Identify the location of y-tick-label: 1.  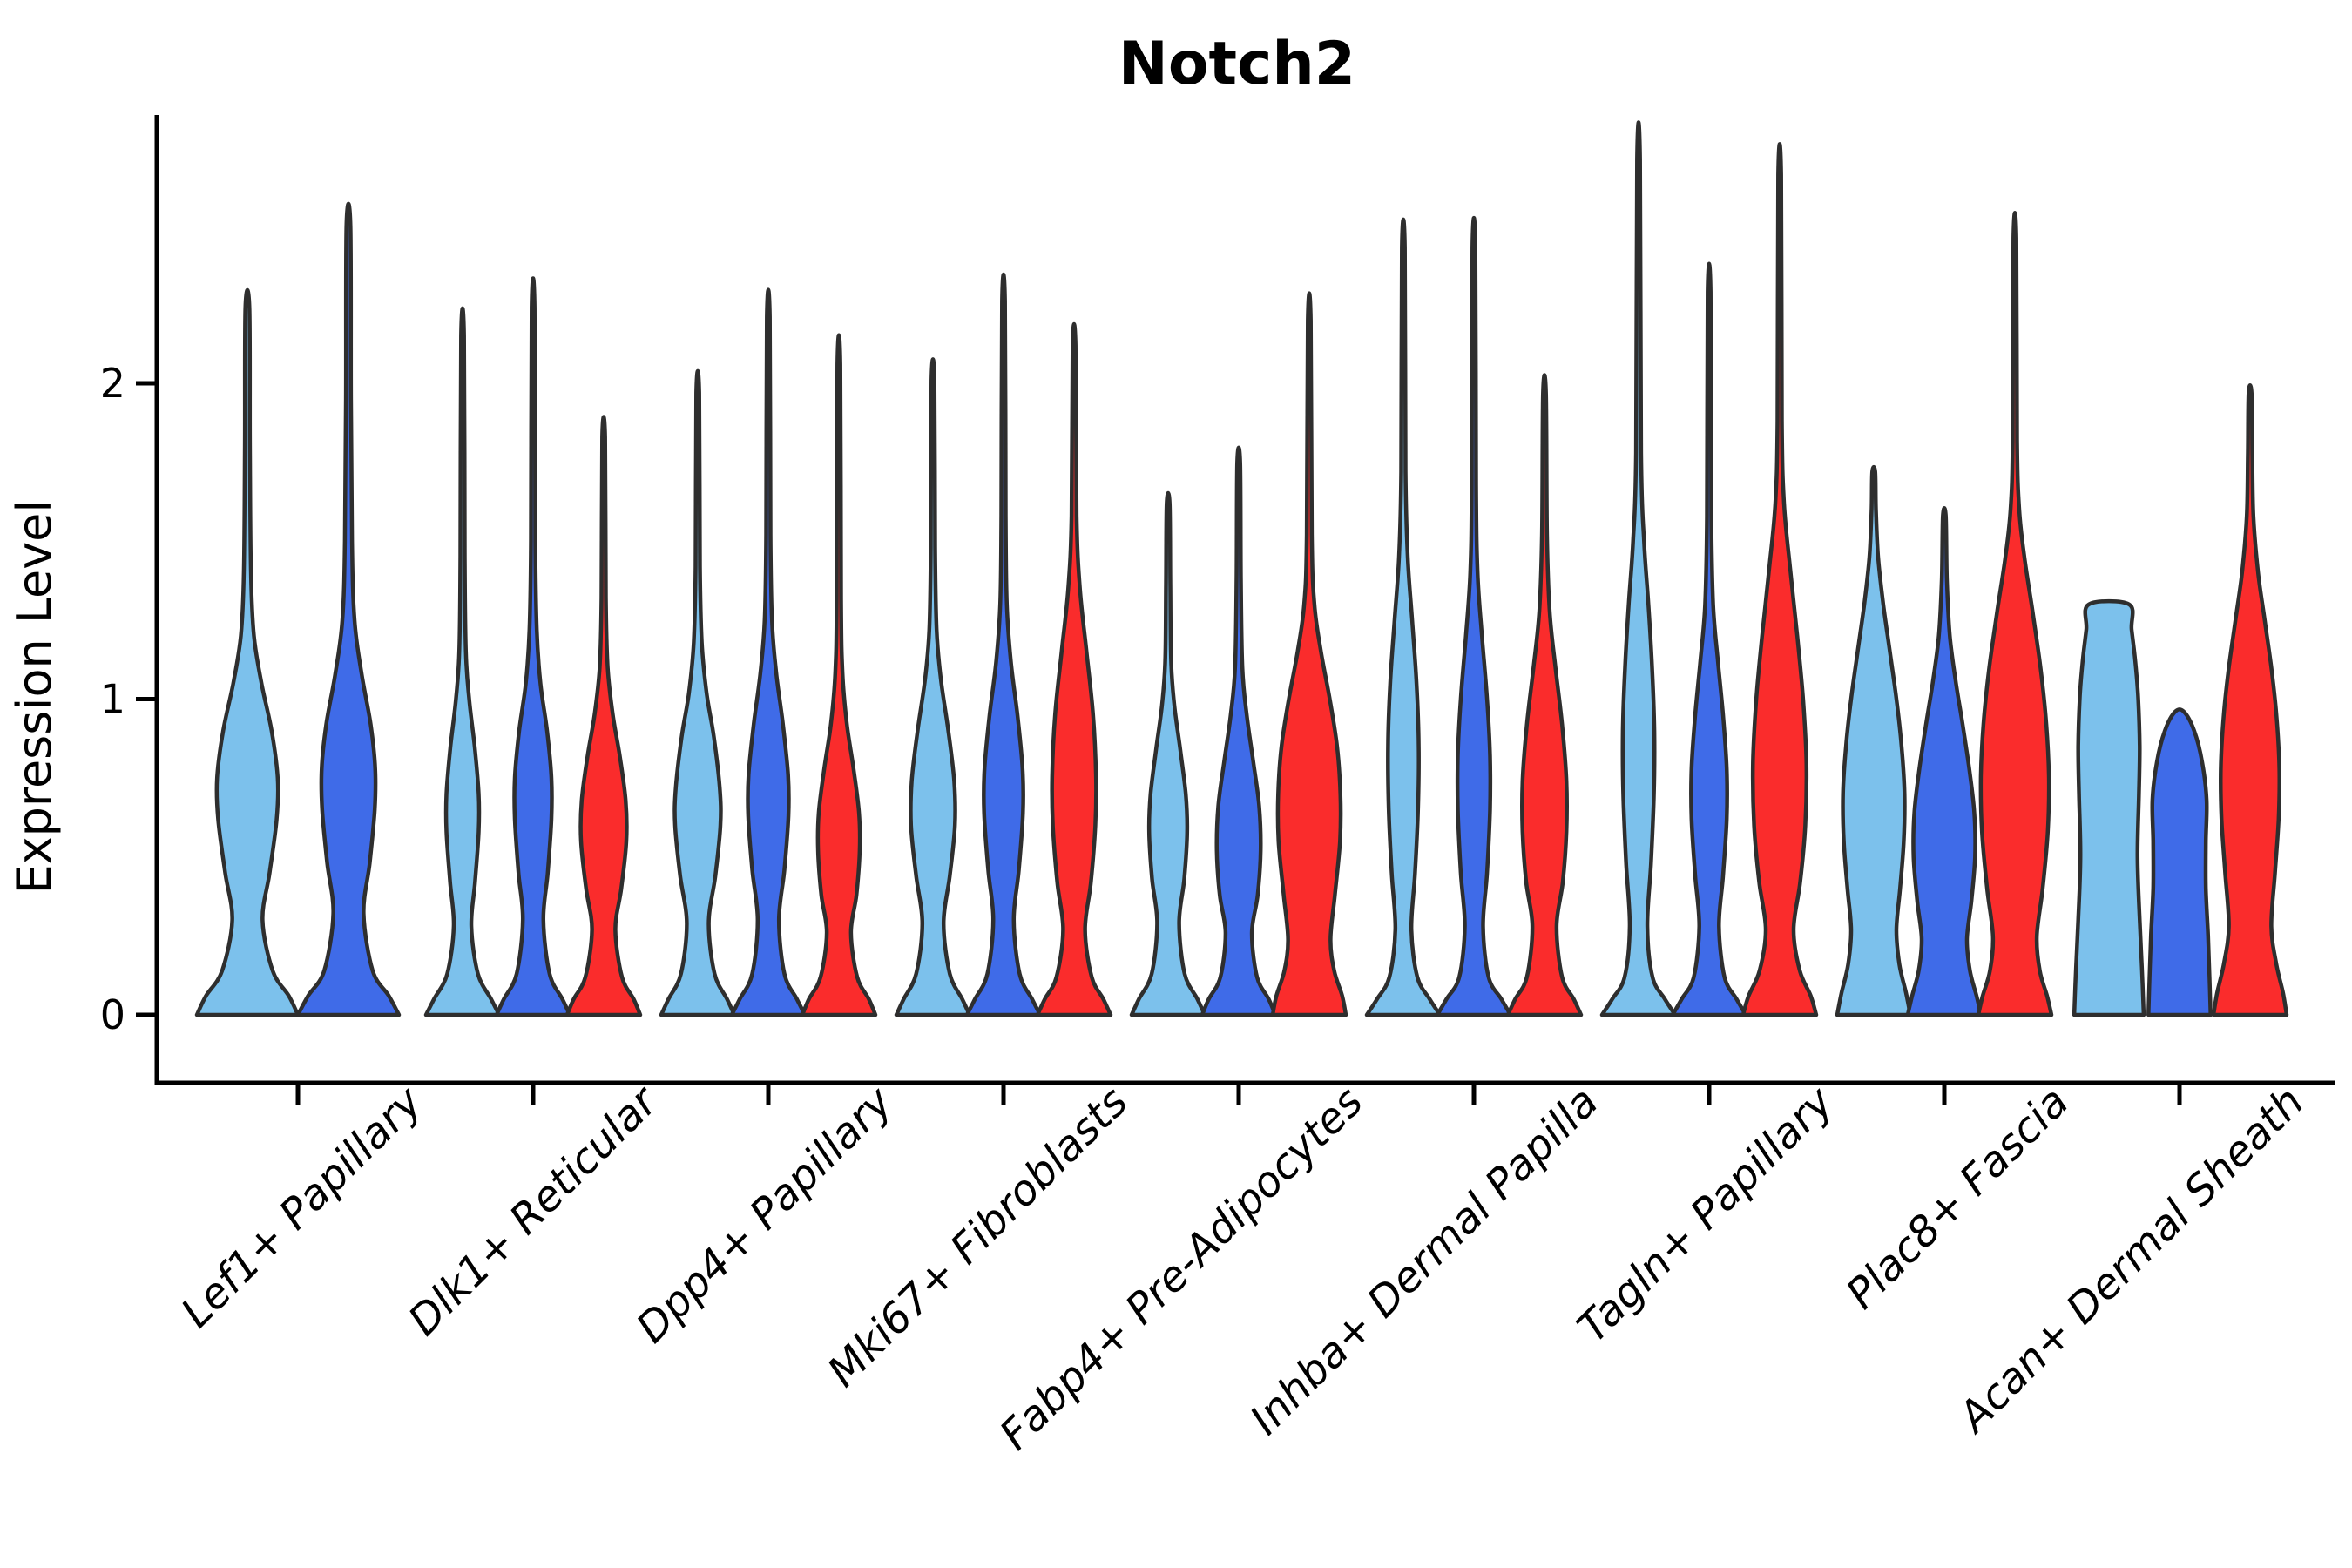
(113, 699).